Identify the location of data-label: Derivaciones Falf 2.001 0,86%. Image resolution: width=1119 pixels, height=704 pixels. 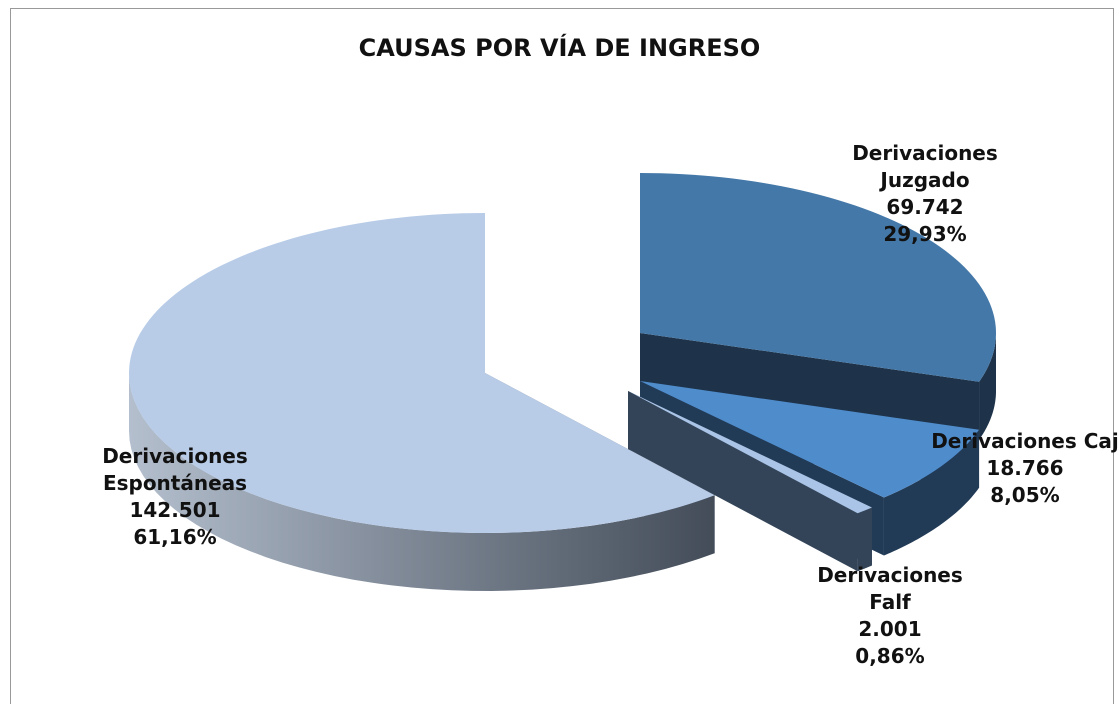
(890, 616).